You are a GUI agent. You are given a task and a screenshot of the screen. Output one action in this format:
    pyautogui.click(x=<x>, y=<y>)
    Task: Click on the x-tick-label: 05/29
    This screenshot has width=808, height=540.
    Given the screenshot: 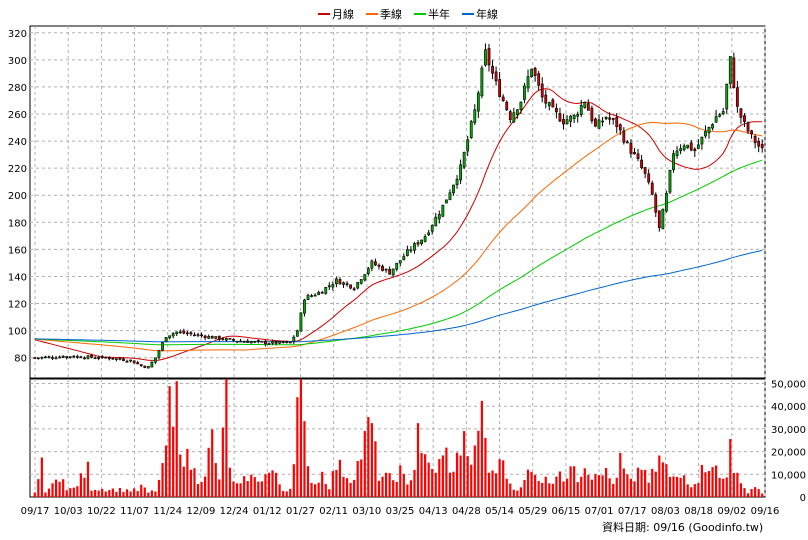 What is the action you would take?
    pyautogui.click(x=532, y=511)
    